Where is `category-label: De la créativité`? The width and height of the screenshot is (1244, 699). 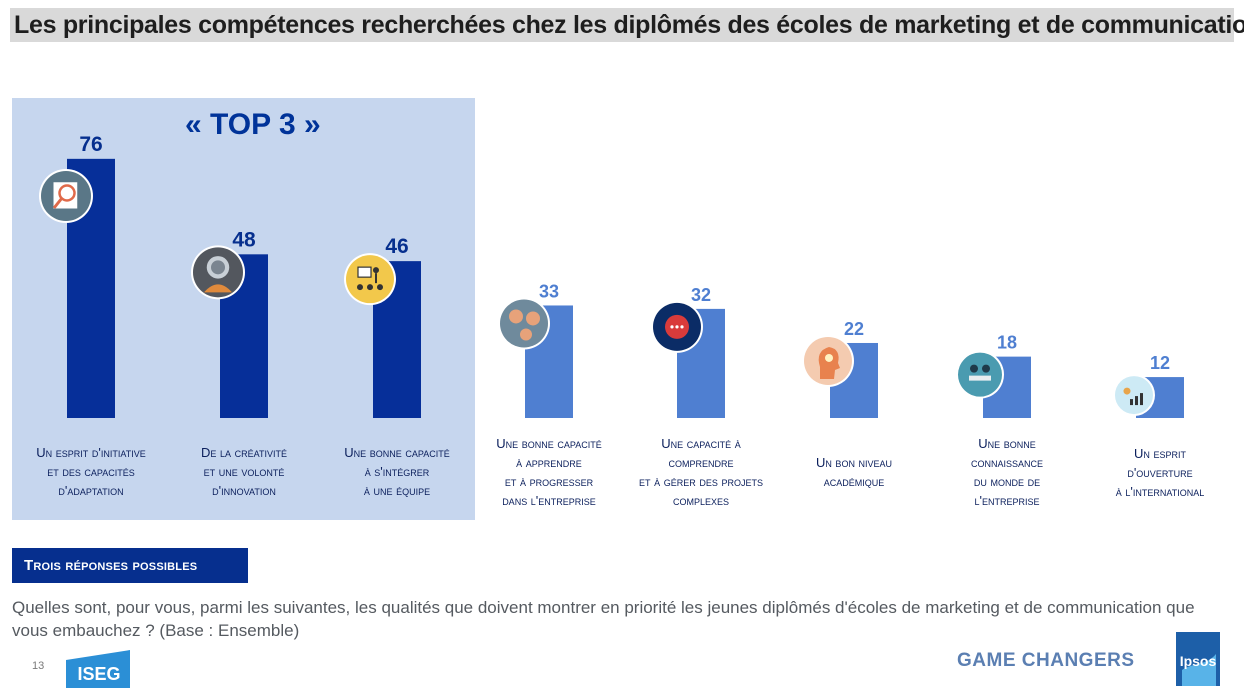 category-label: De la créativité is located at coordinates (244, 452).